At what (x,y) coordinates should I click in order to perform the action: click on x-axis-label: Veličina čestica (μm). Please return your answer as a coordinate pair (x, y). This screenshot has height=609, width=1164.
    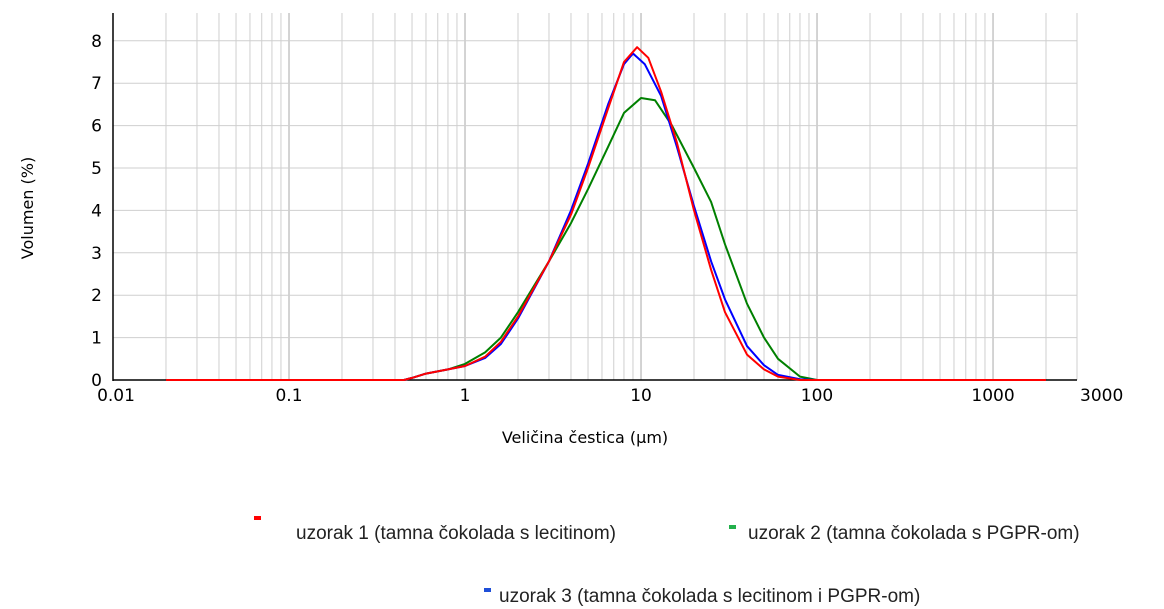
    Looking at the image, I should click on (585, 437).